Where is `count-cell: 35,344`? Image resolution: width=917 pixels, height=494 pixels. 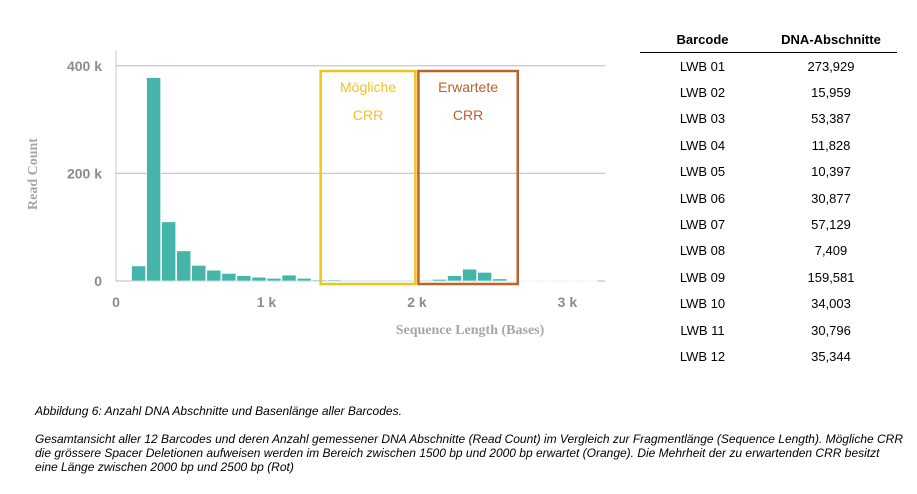
count-cell: 35,344 is located at coordinates (831, 356).